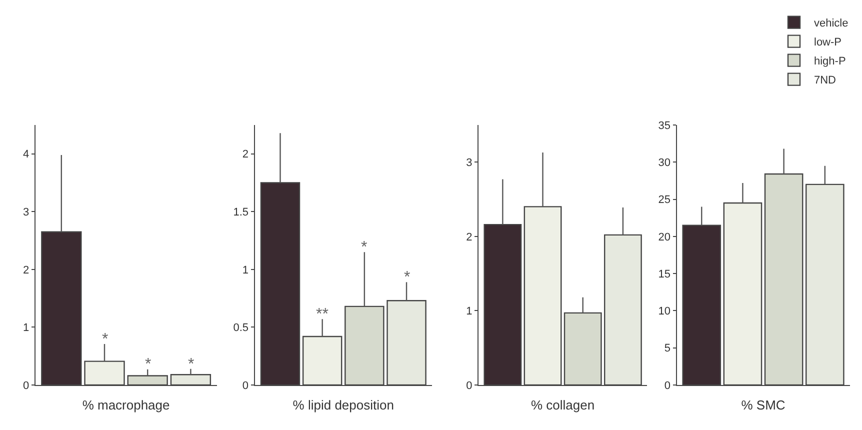 The width and height of the screenshot is (862, 430). What do you see at coordinates (763, 405) in the screenshot?
I see `x-axis-title: % SMC` at bounding box center [763, 405].